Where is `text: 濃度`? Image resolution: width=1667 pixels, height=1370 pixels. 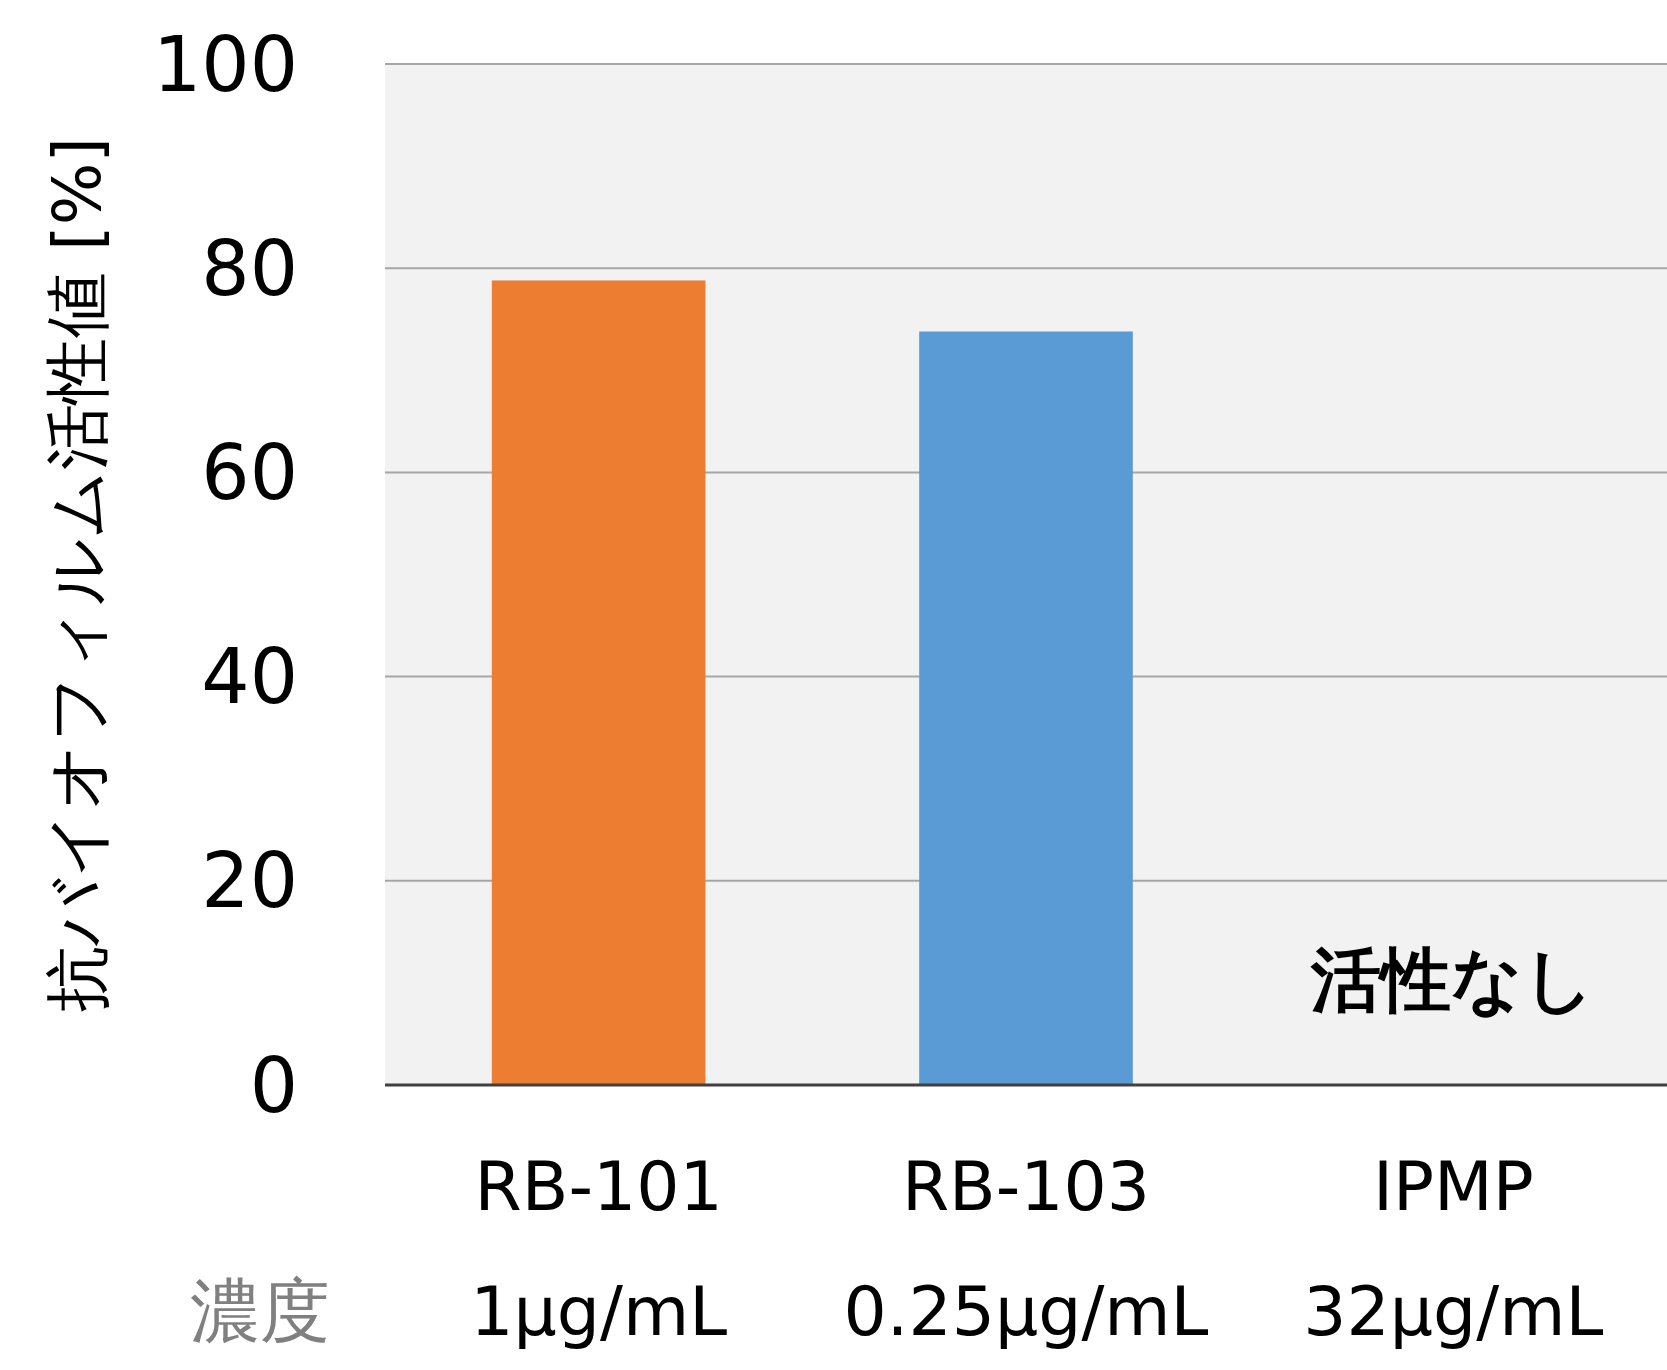
text: 濃度 is located at coordinates (260, 1311).